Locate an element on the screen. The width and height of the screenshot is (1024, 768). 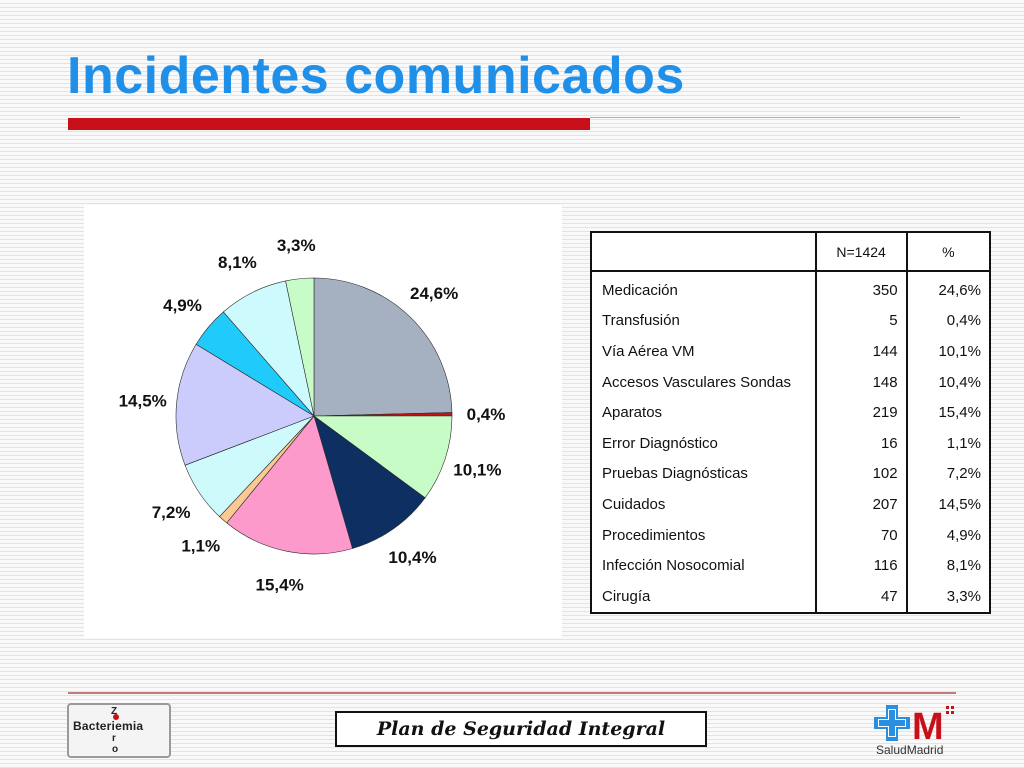
pie-slice-label: 3,3% is located at coordinates (296, 245).